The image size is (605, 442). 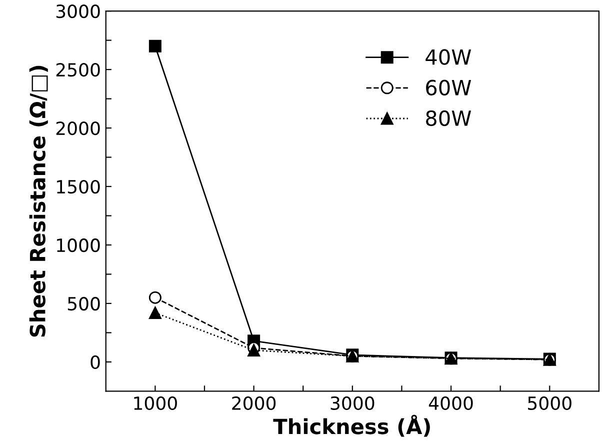 I want to click on x-tick-label: 5000, so click(x=550, y=403).